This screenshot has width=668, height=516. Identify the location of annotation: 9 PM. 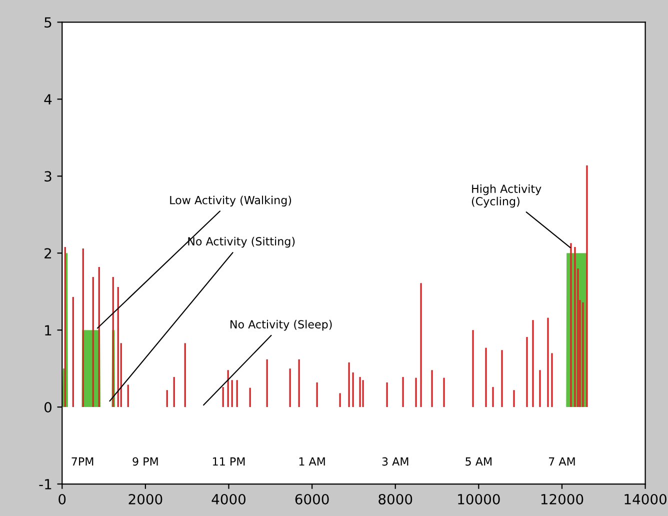
(145, 461).